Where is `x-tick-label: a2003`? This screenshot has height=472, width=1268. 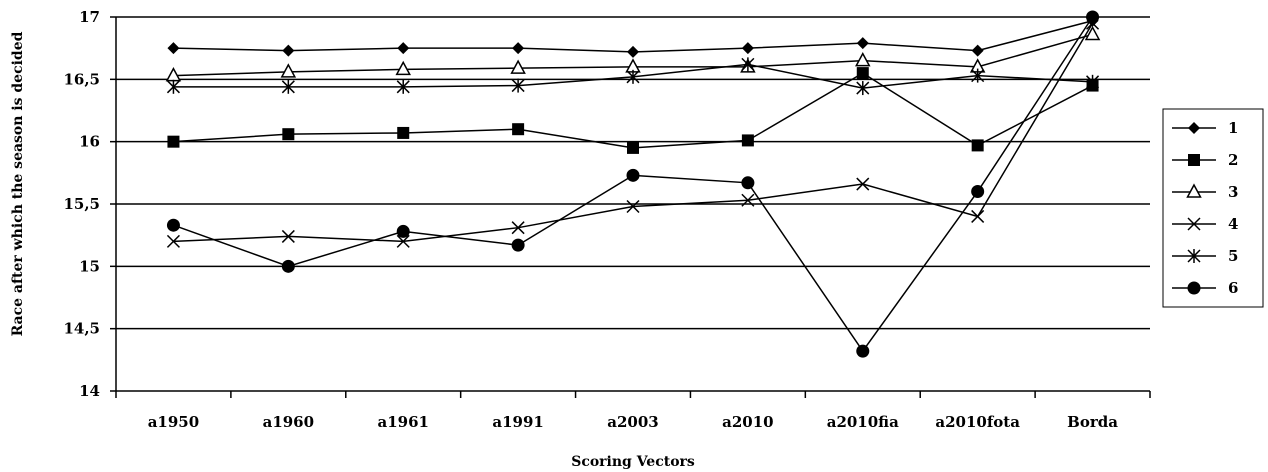
x-tick-label: a2003 is located at coordinates (632, 422).